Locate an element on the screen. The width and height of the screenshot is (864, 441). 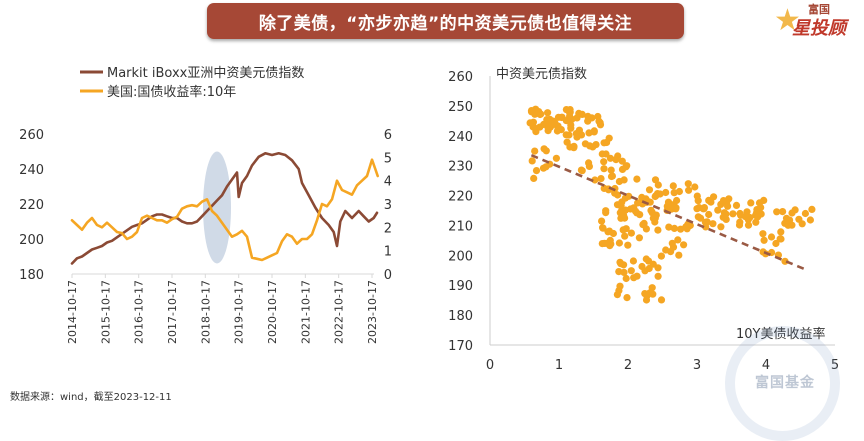
x-tick-label: 2023-10-17 is located at coordinates (372, 312).